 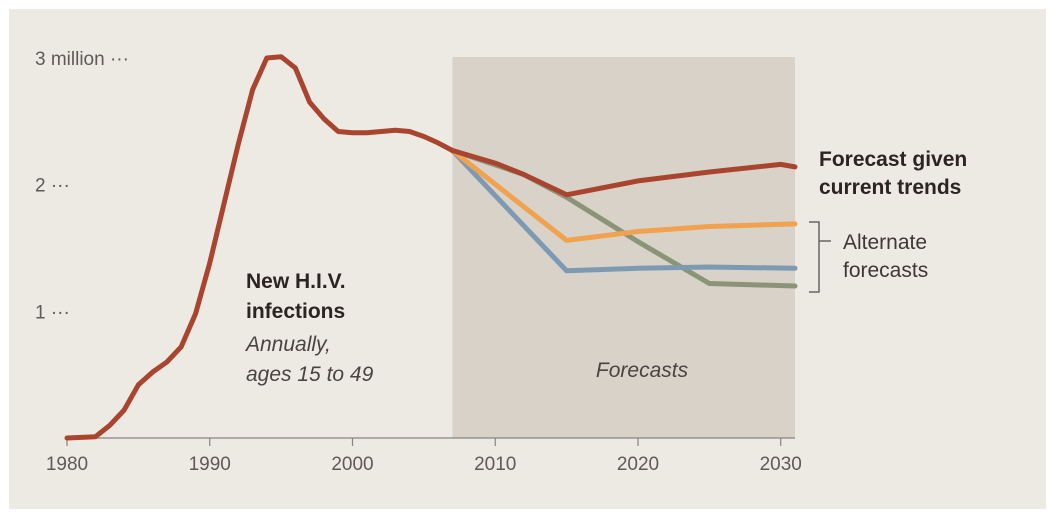 What do you see at coordinates (893, 159) in the screenshot?
I see `current-trends-label-line1: Forecast given` at bounding box center [893, 159].